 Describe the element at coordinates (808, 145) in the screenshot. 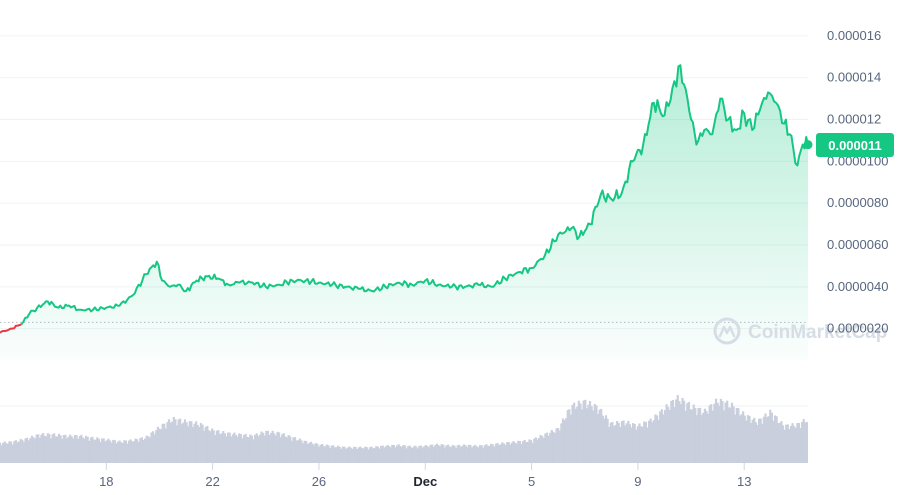

I see `last-price-dot` at that location.